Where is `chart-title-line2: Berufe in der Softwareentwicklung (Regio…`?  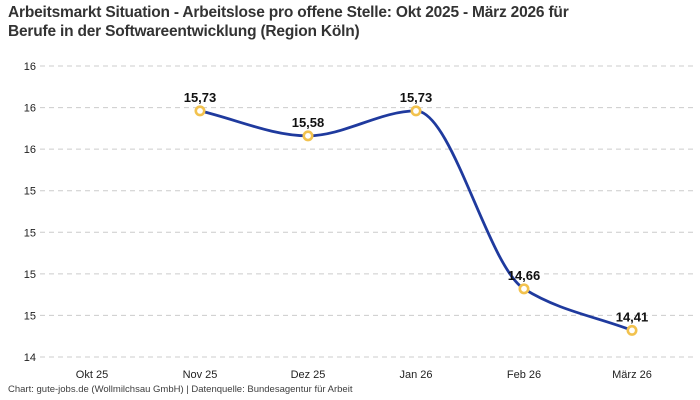 chart-title-line2: Berufe in der Softwareentwicklung (Regio… is located at coordinates (184, 31).